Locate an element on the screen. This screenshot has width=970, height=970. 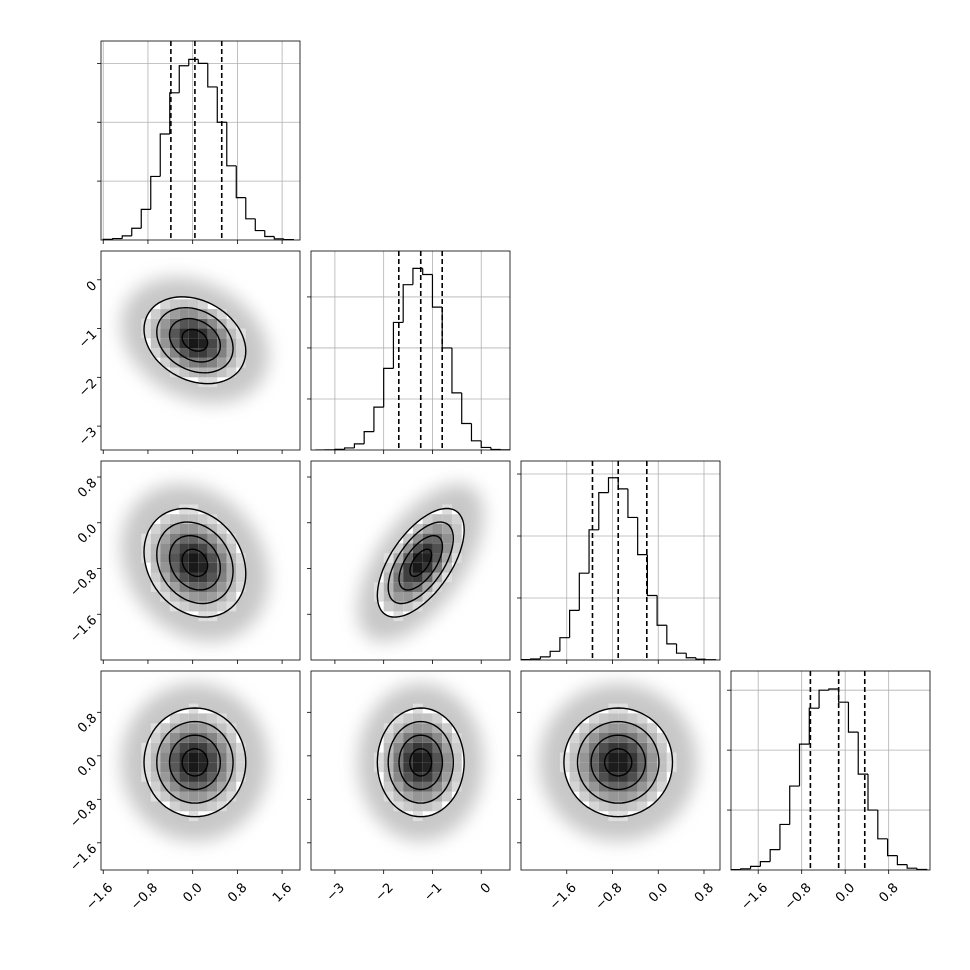
y-tick-label: −0.8 is located at coordinates (83, 583).